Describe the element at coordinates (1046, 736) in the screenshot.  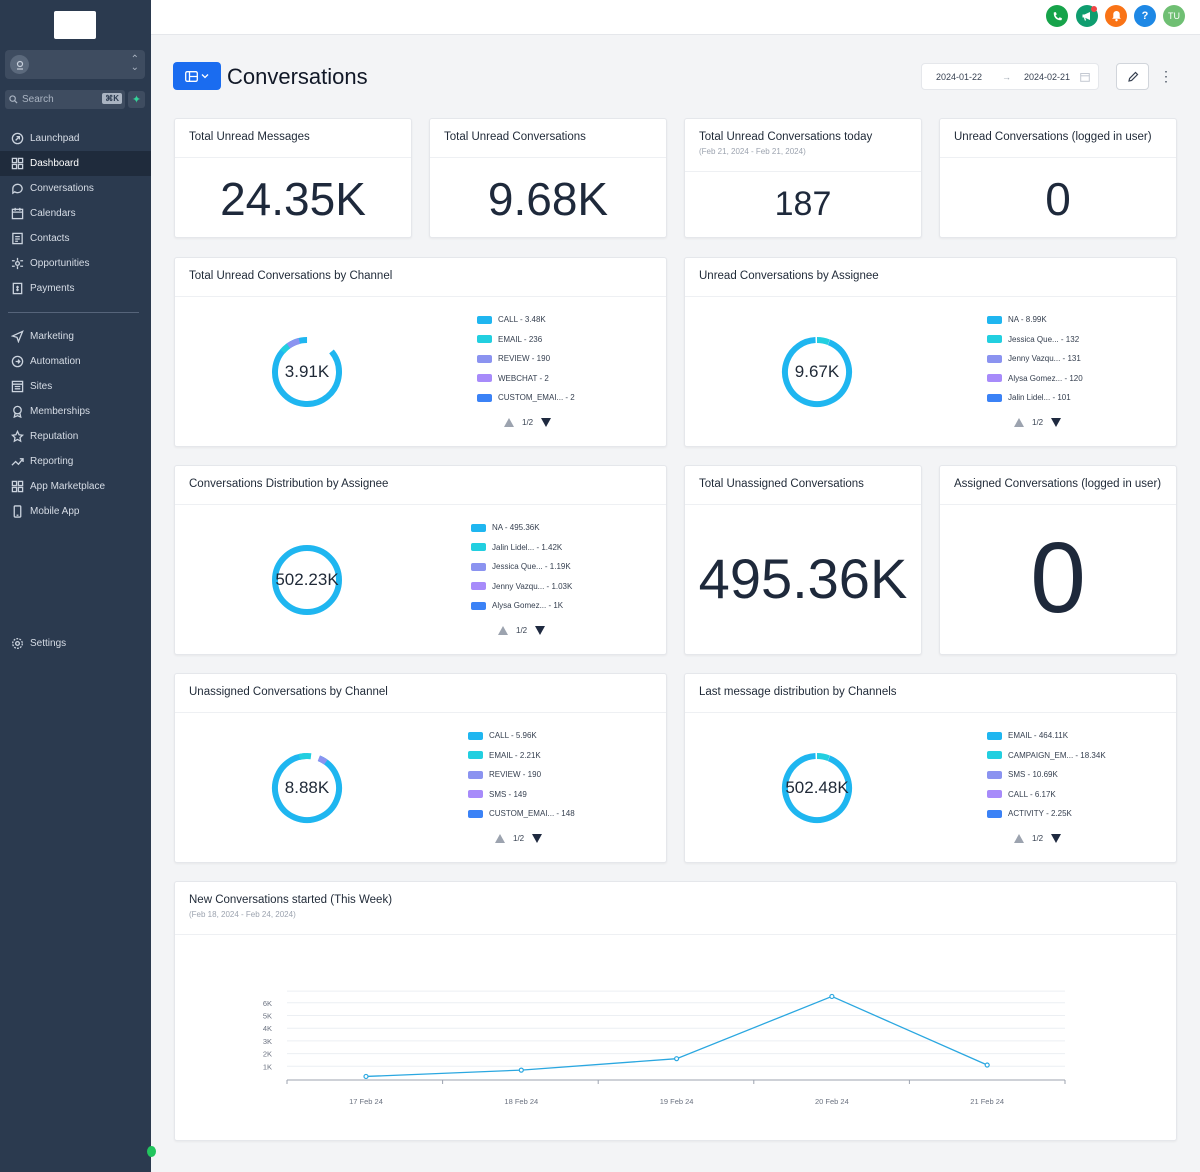
I see `legend-item: EMAIL - 464.11K` at that location.